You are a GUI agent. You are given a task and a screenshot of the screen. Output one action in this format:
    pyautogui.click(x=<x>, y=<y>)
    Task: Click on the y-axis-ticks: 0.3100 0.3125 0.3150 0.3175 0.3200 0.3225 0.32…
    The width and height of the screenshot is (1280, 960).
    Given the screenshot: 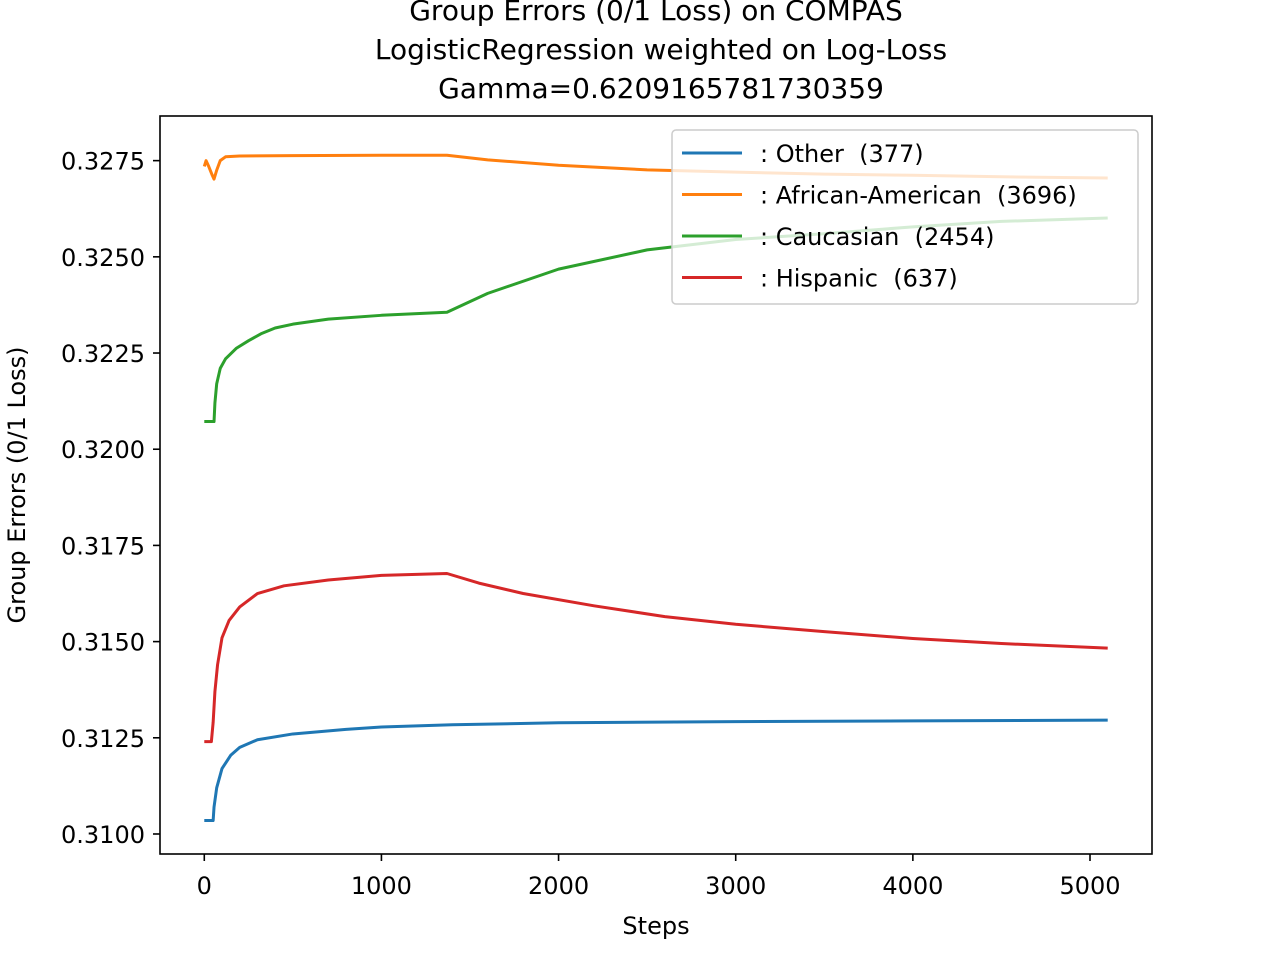 What is the action you would take?
    pyautogui.click(x=110, y=498)
    